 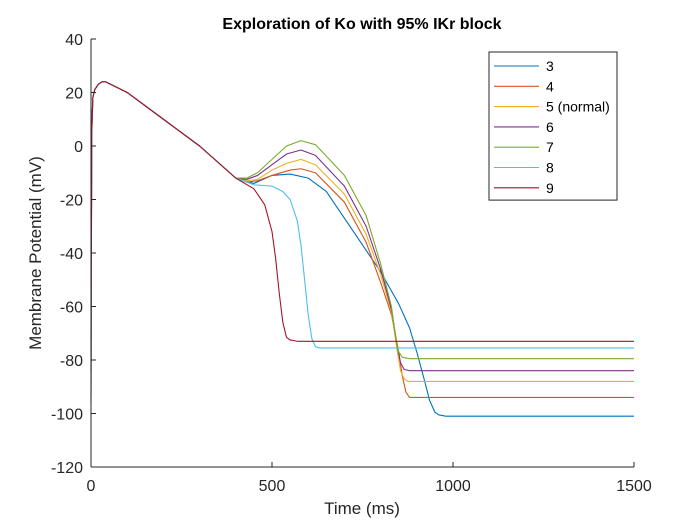 What do you see at coordinates (550, 86) in the screenshot?
I see `legend-label: 4` at bounding box center [550, 86].